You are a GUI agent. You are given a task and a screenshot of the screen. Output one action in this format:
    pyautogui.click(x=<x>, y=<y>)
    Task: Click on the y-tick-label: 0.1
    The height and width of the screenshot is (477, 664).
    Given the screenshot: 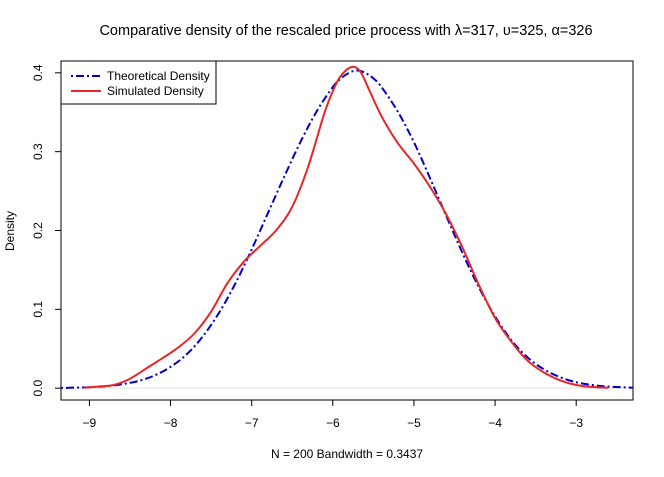 What is the action you would take?
    pyautogui.click(x=38, y=309)
    